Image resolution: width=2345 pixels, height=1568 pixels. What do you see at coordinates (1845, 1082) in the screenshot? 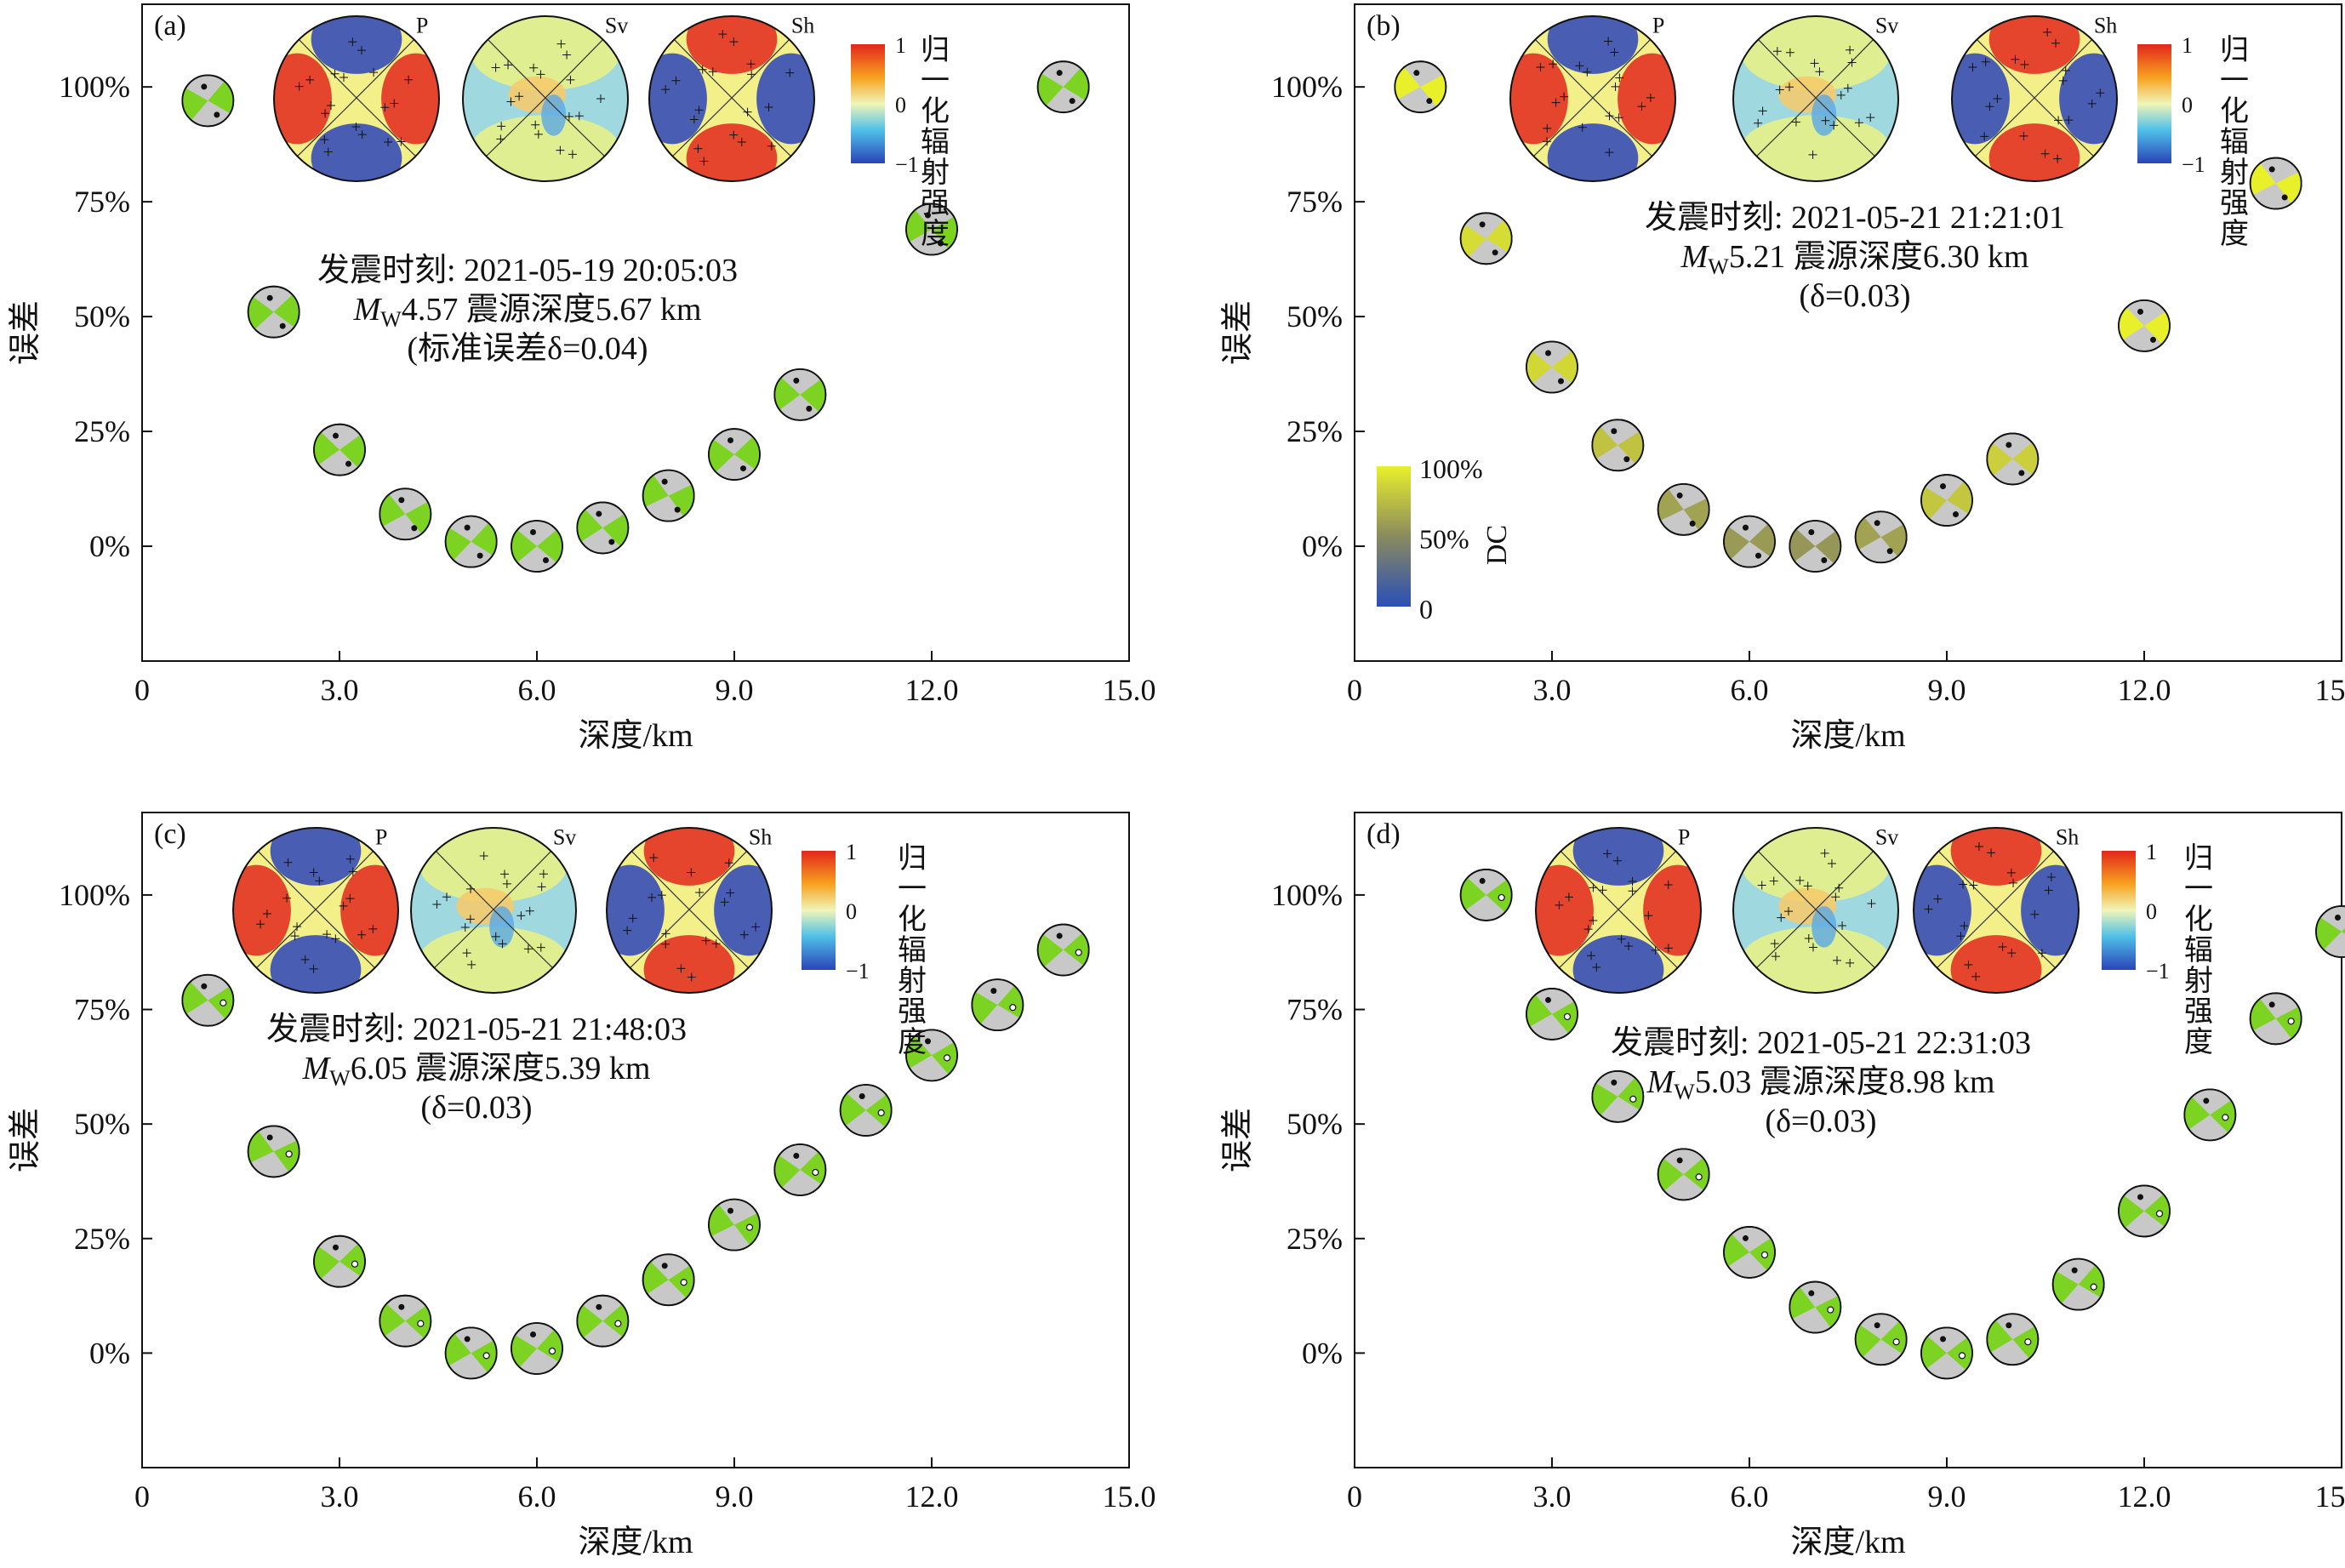
I see `magnitude-value: 5.03 震源深度8.98 km` at bounding box center [1845, 1082].